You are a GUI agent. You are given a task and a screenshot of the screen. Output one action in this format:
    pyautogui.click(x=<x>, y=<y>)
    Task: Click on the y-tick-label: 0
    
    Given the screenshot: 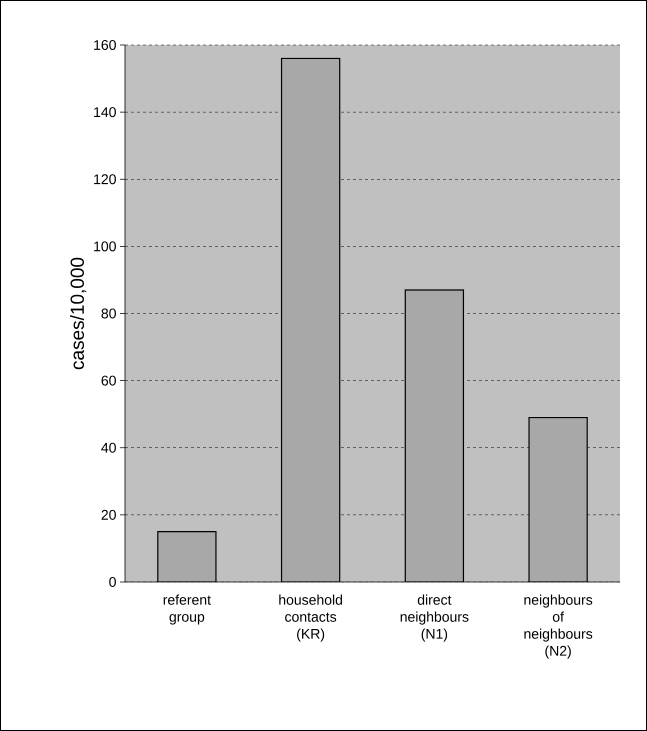 What is the action you would take?
    pyautogui.click(x=112, y=582)
    